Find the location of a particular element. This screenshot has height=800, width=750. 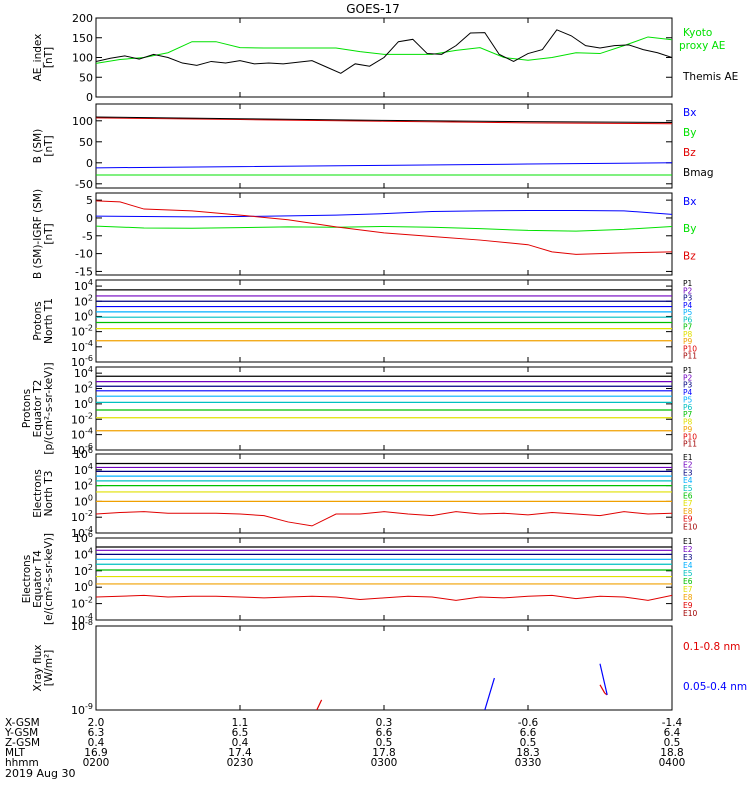

x-row-label: X-GSM is located at coordinates (22, 723).